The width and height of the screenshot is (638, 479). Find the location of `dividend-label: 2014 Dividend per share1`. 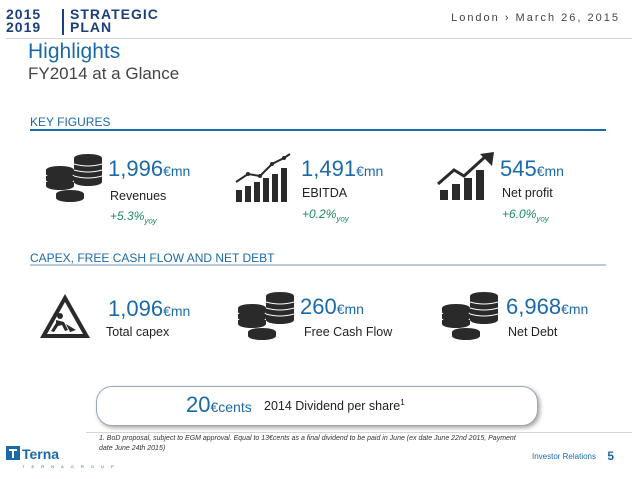

dividend-label: 2014 Dividend per share1 is located at coordinates (334, 405).